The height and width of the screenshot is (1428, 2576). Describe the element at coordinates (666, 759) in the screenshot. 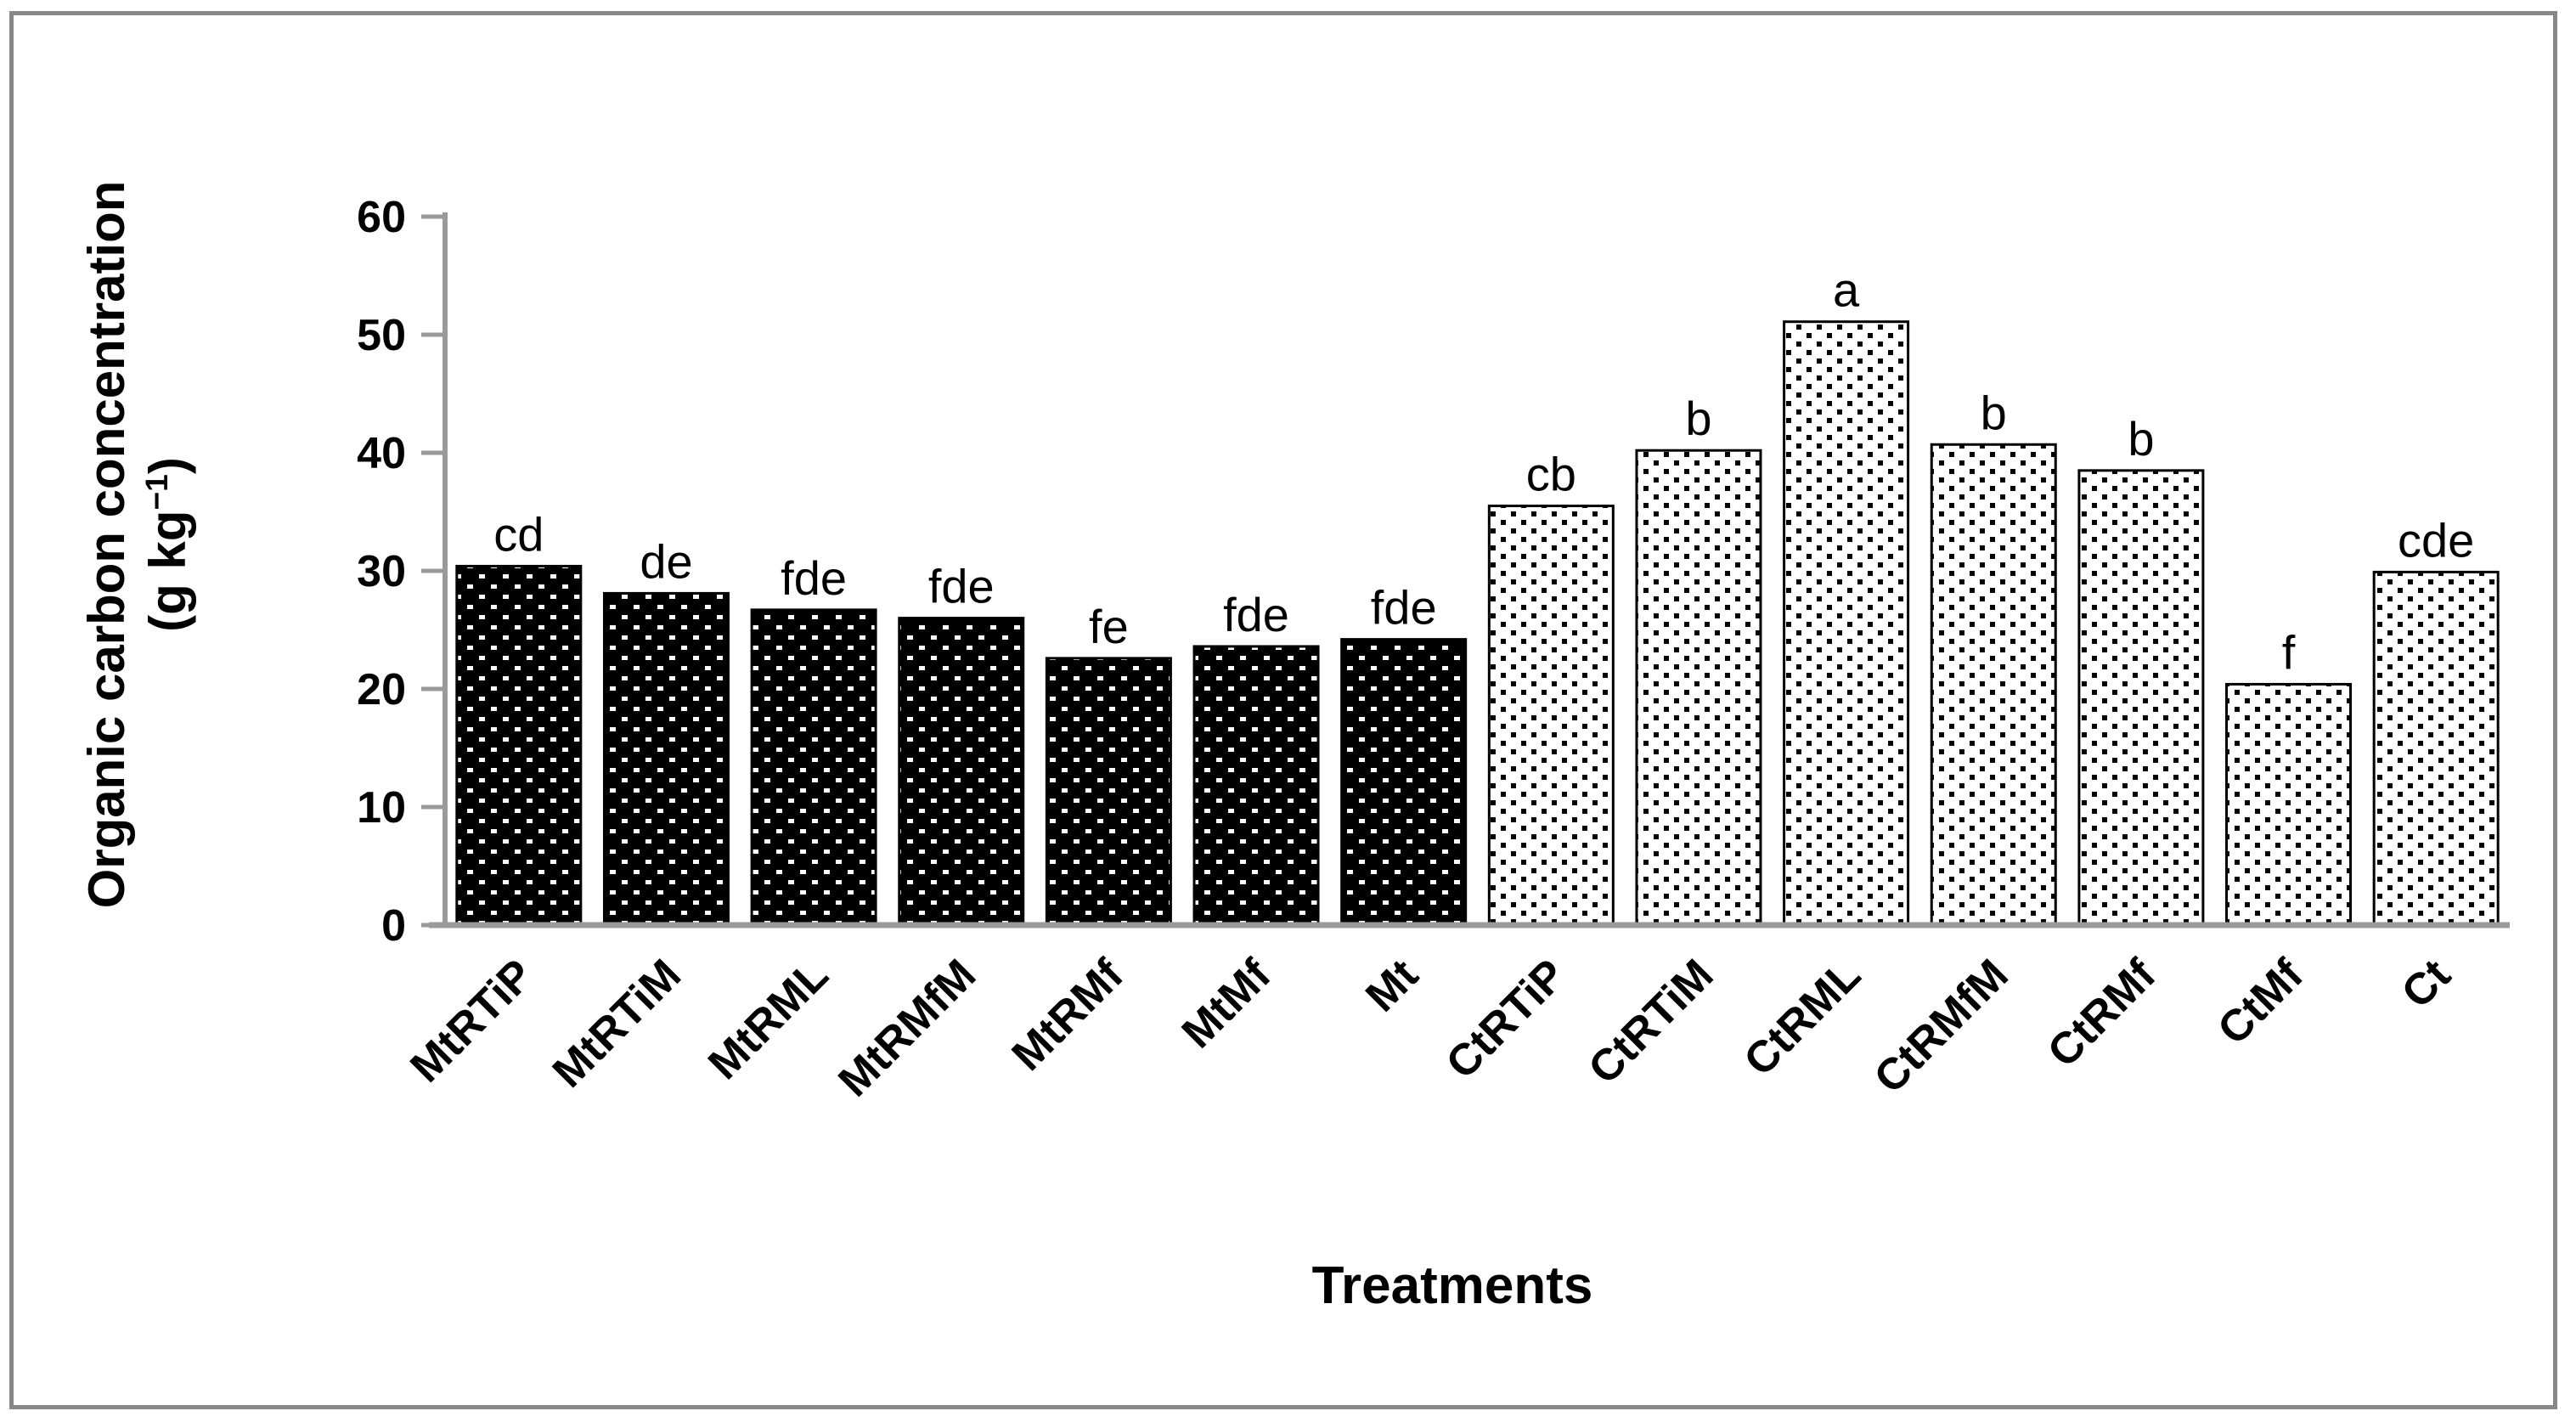

I see `bar-MtRTiM` at that location.